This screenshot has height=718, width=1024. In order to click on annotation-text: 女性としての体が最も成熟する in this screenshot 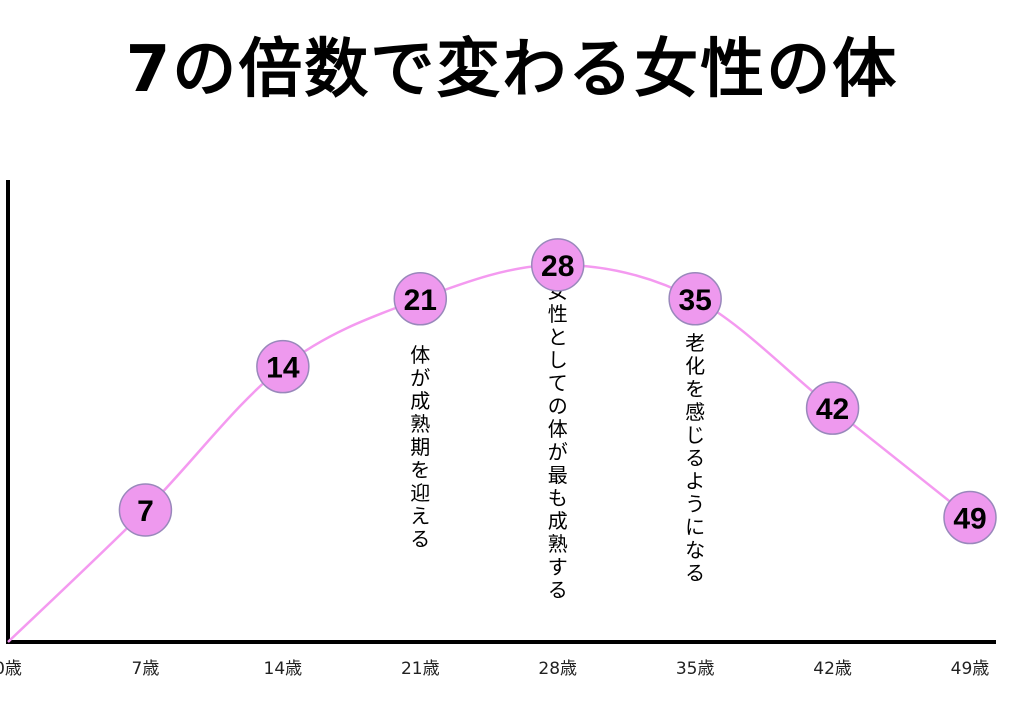, I will do `click(558, 440)`.